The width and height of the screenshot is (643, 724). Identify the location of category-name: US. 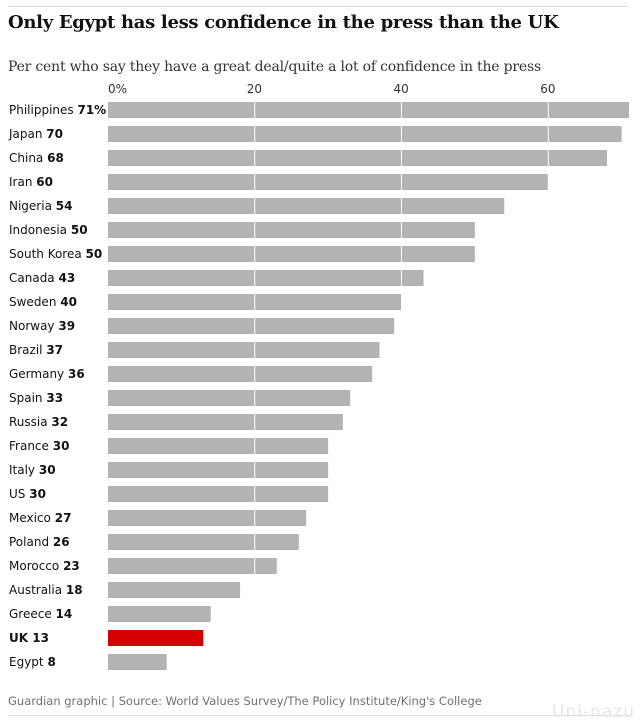
(19, 494).